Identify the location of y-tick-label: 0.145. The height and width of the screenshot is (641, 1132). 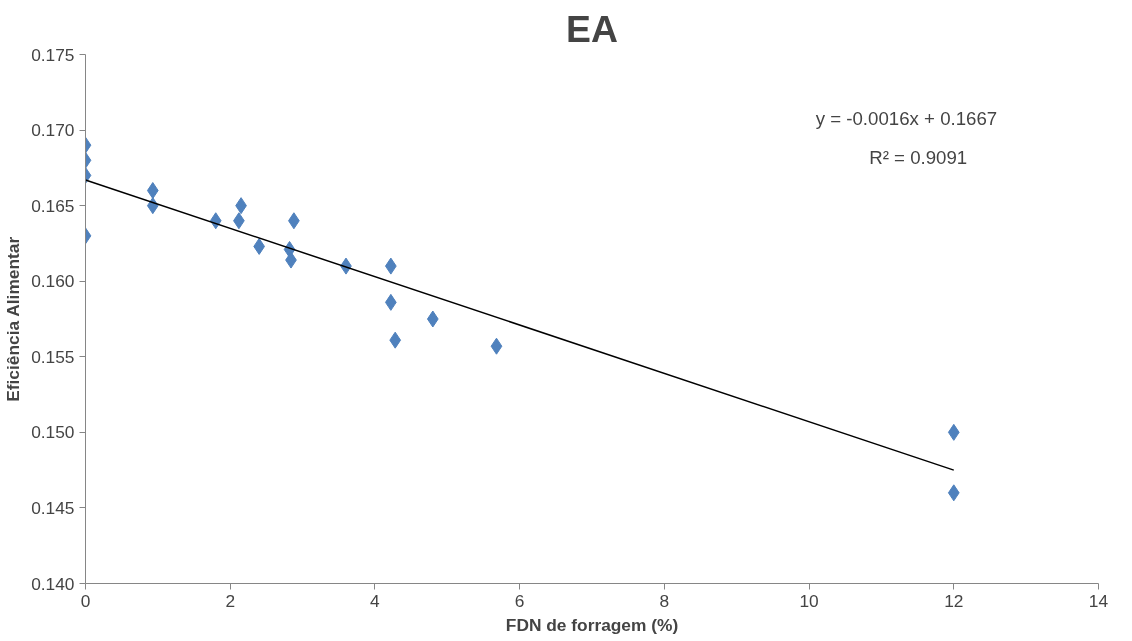
(53, 507).